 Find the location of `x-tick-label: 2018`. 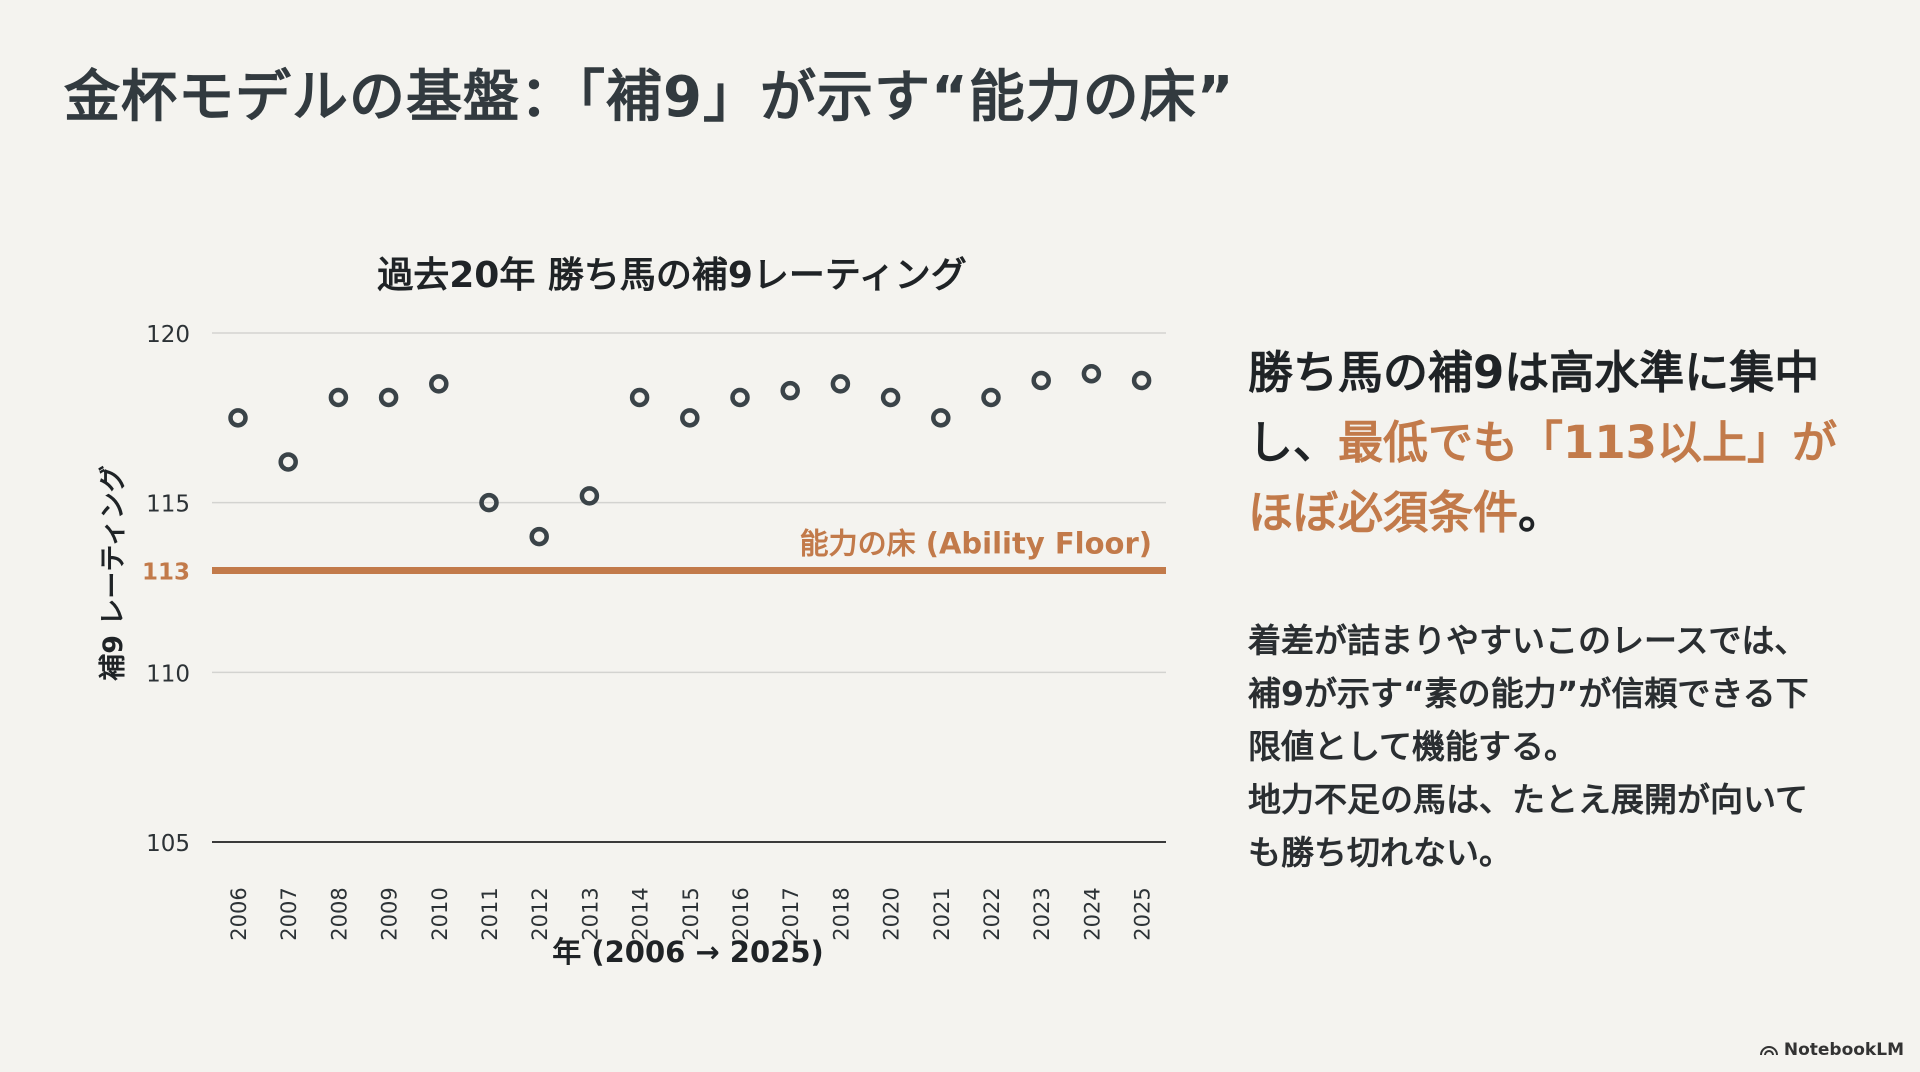

x-tick-label: 2018 is located at coordinates (841, 913).